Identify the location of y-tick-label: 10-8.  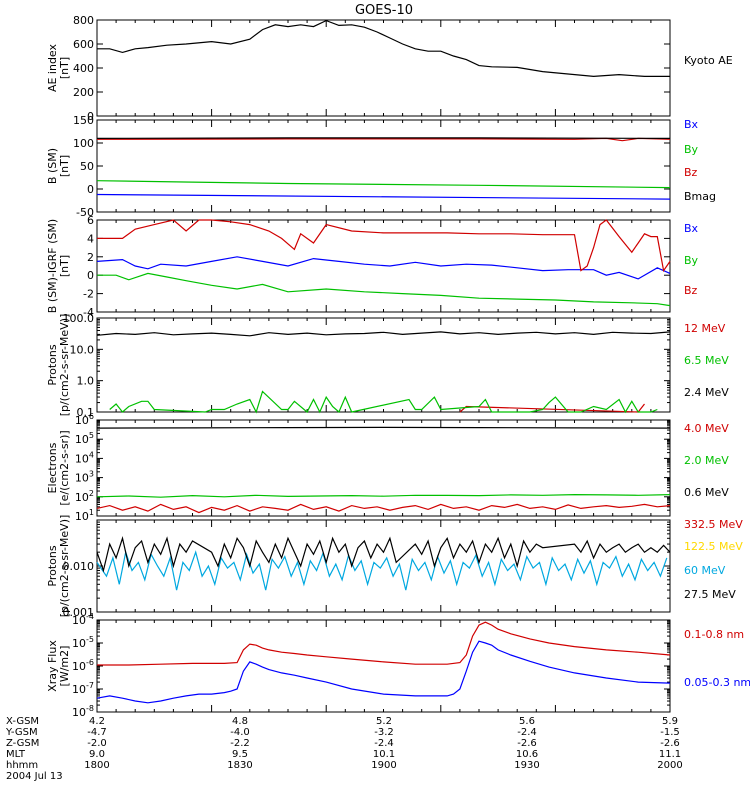
(83, 711).